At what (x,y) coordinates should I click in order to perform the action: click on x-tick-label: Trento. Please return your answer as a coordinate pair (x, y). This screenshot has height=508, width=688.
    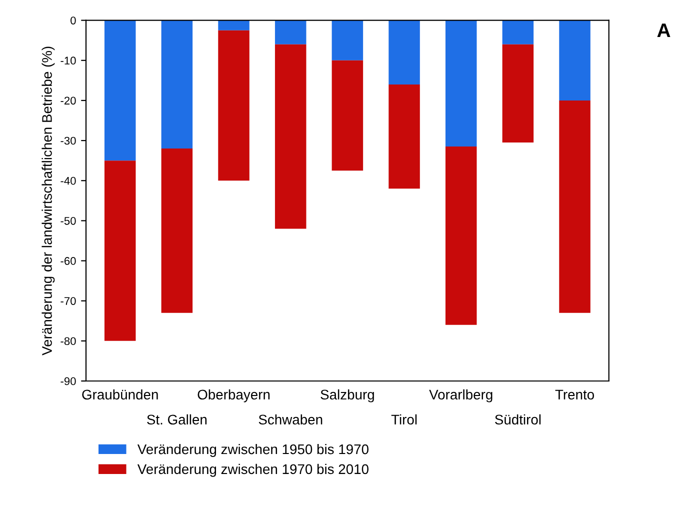
    Looking at the image, I should click on (574, 395).